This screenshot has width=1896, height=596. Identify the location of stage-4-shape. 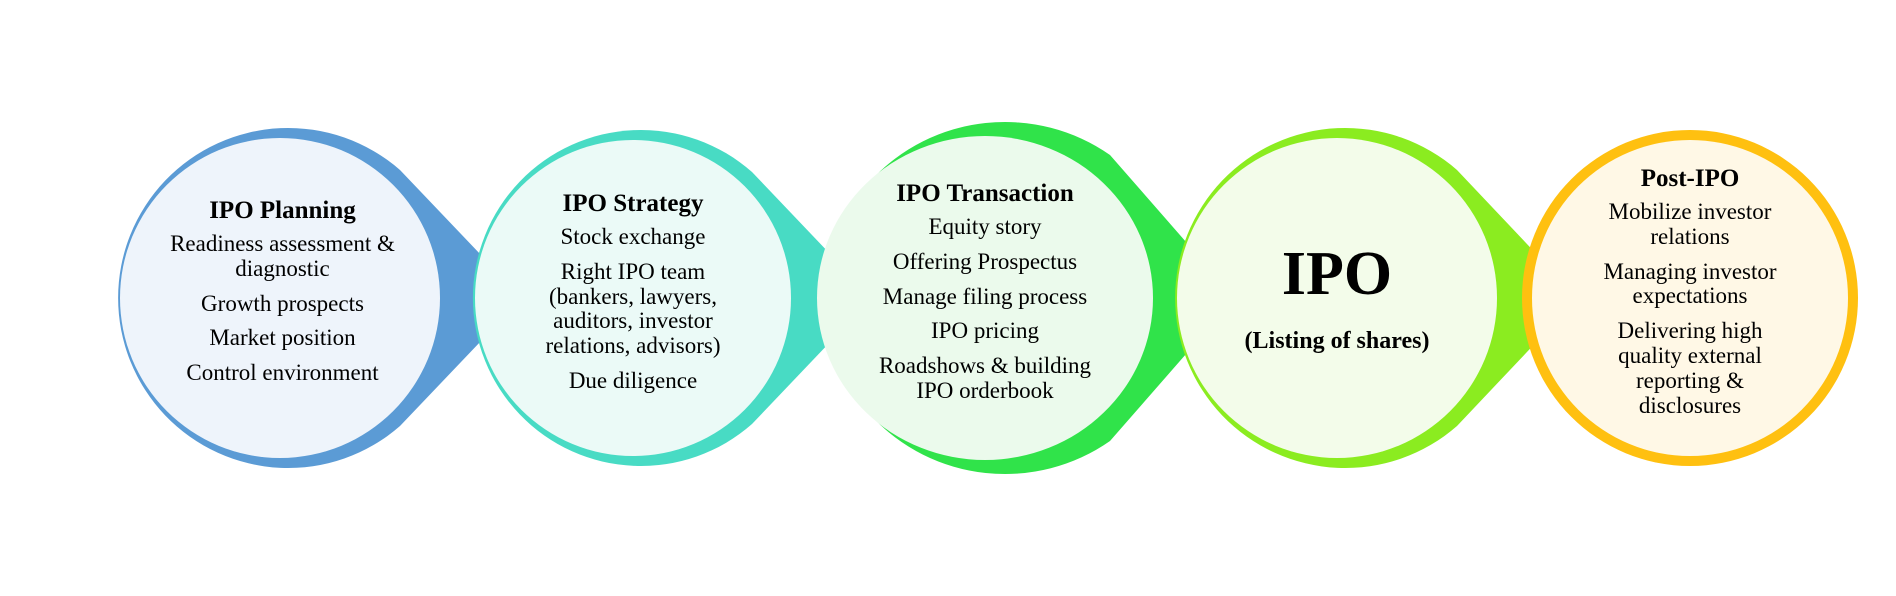
(1376, 298).